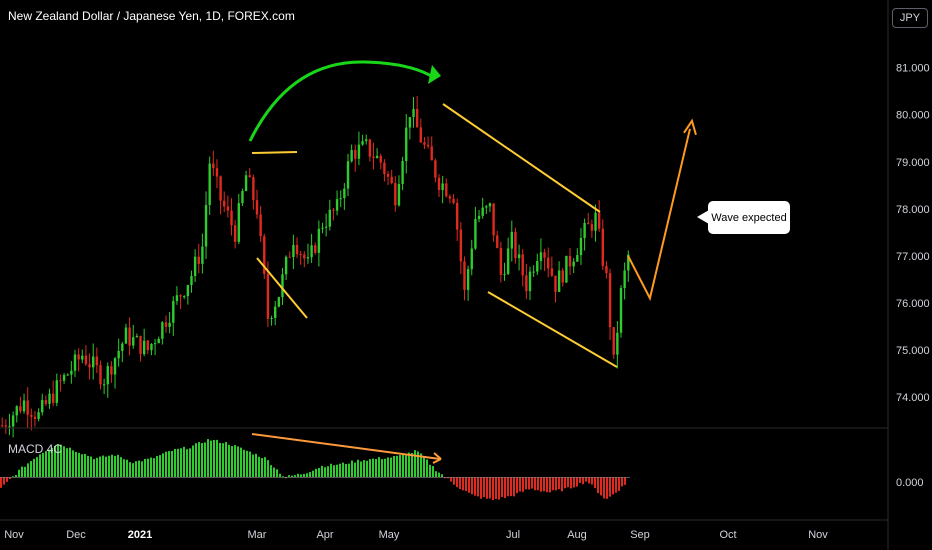  I want to click on forecast-arrow-head, so click(690, 127).